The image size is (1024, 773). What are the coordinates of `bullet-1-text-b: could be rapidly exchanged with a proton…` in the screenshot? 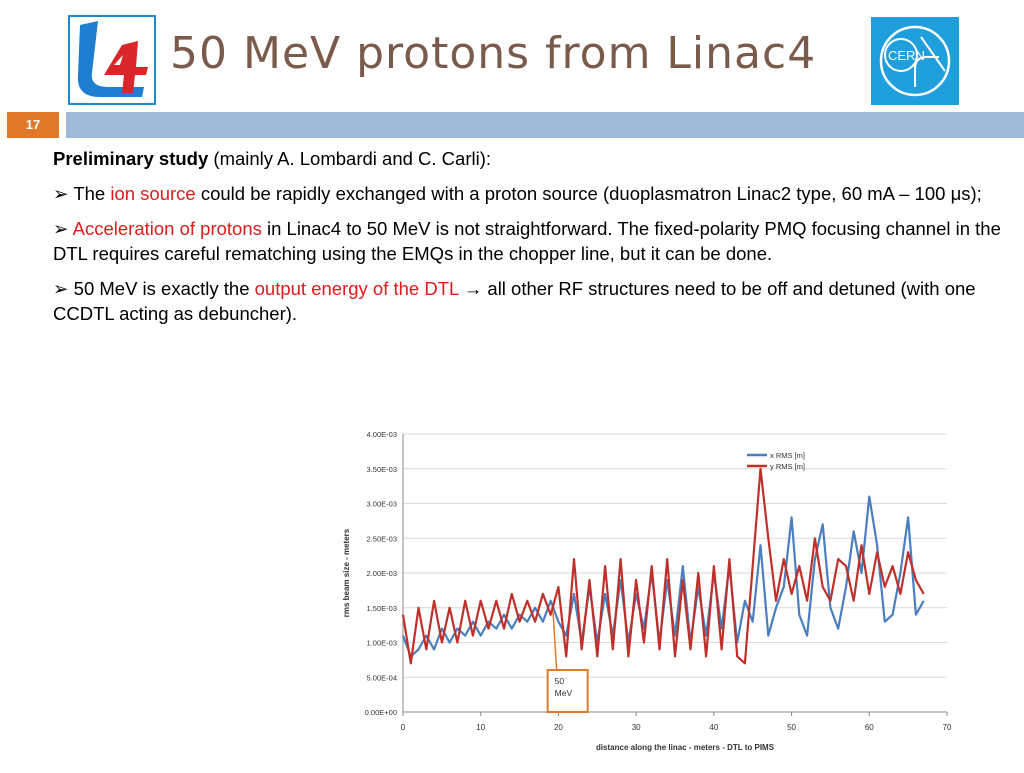 It's located at (588, 193).